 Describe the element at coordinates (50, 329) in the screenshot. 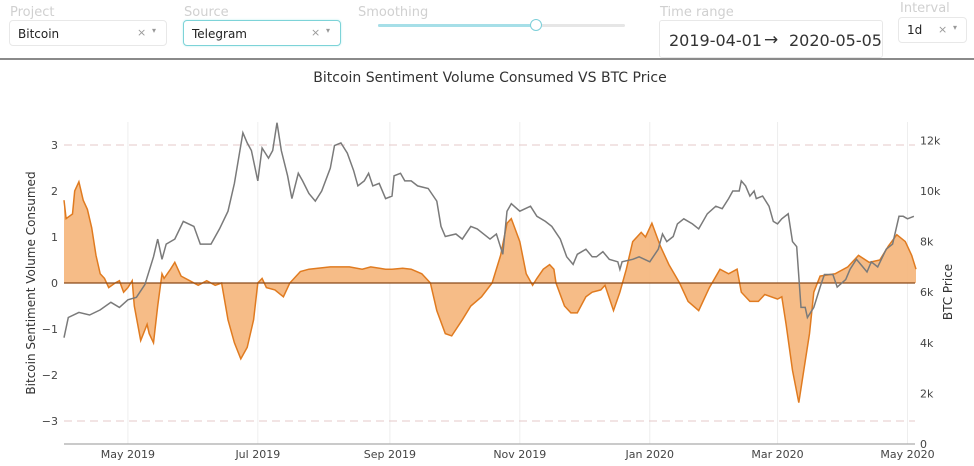

I see `y-tick-label: −1` at that location.